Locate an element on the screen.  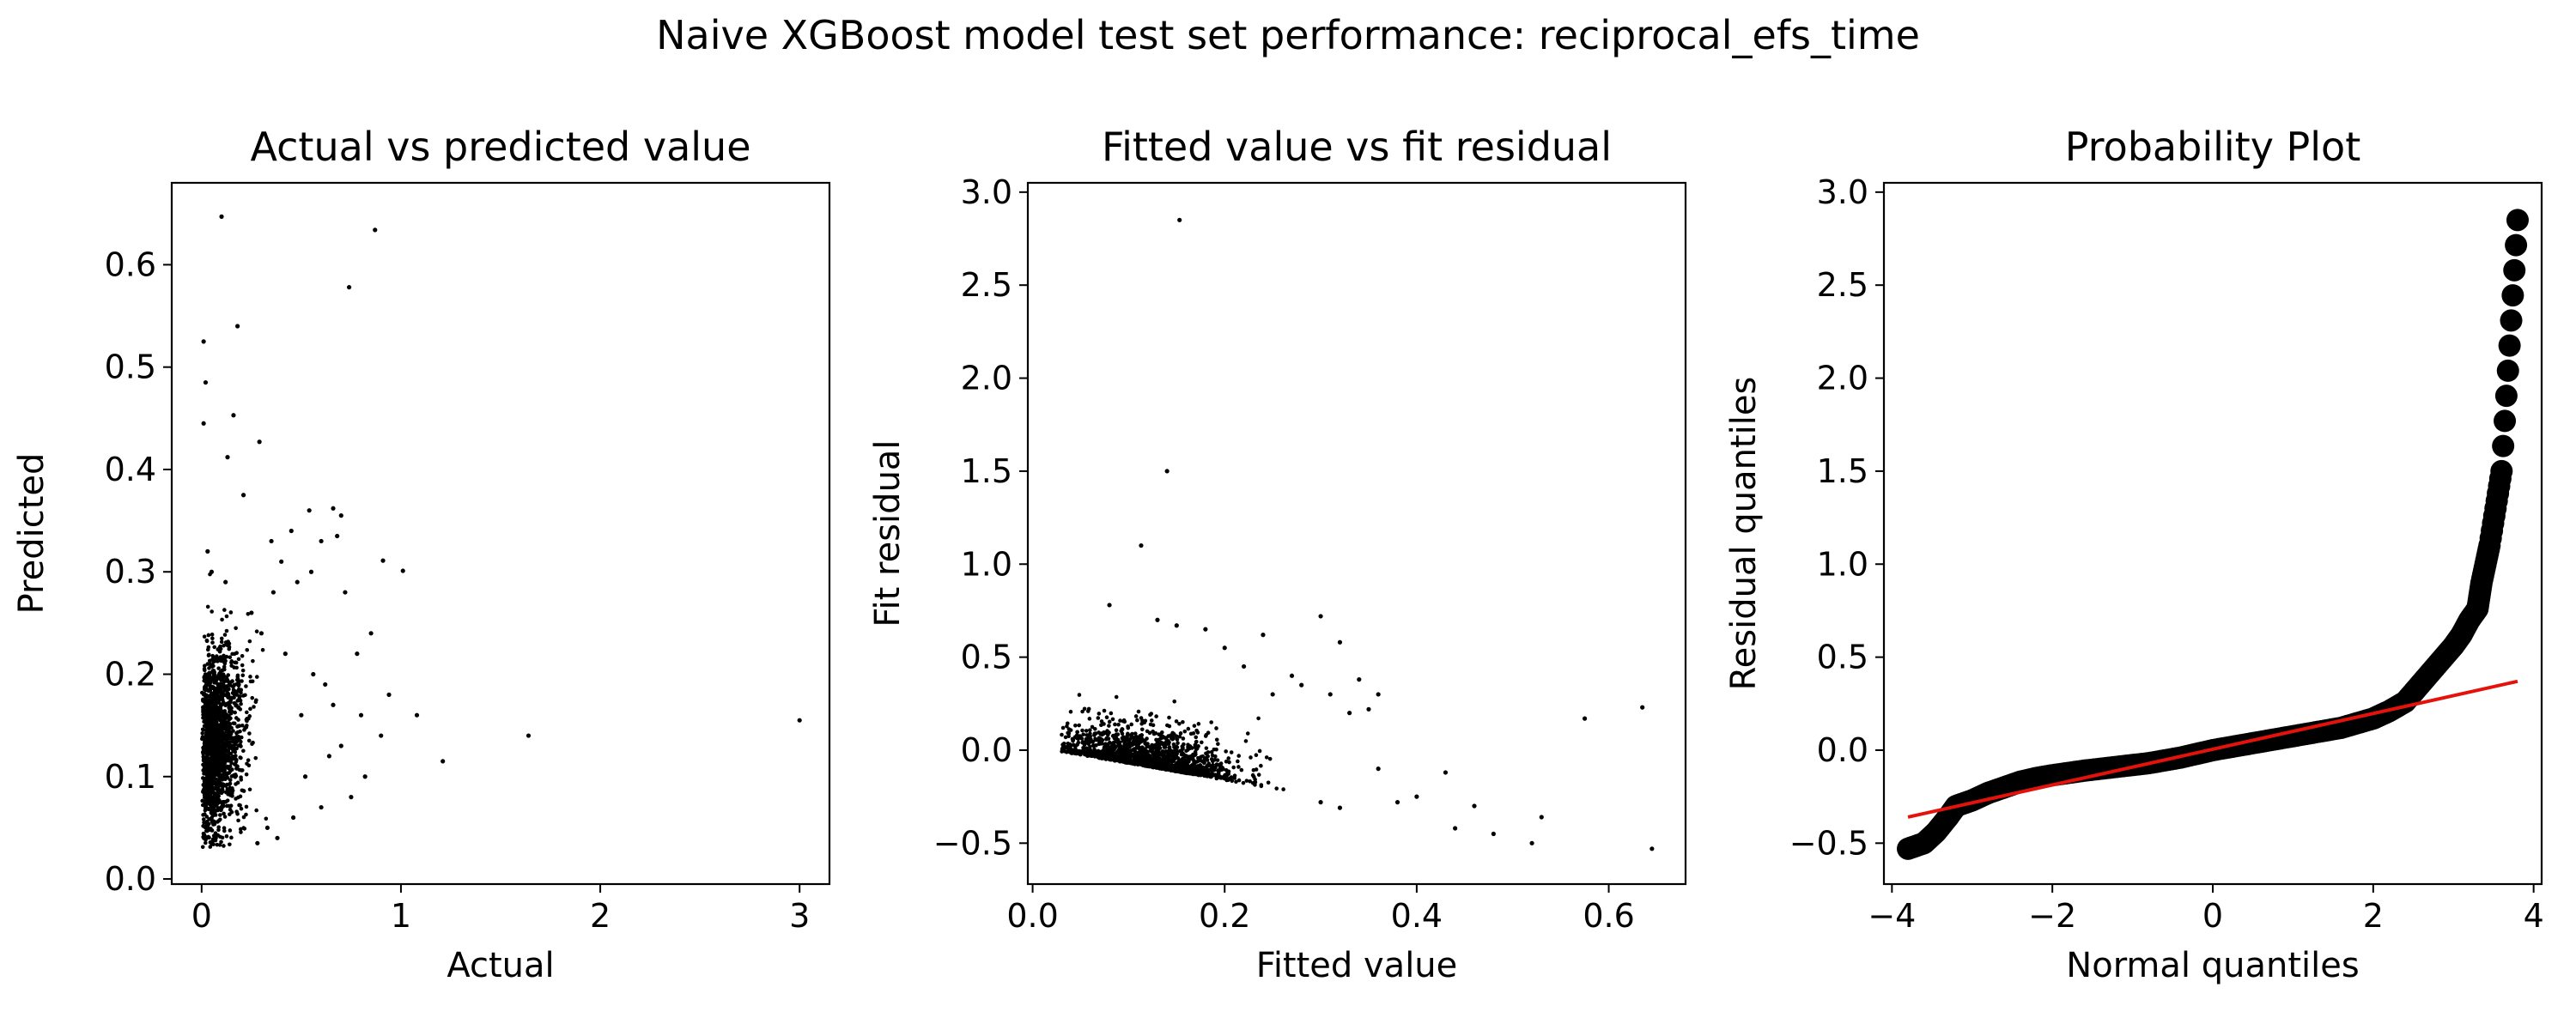
y-tick-label: 0.2 is located at coordinates (130, 674).